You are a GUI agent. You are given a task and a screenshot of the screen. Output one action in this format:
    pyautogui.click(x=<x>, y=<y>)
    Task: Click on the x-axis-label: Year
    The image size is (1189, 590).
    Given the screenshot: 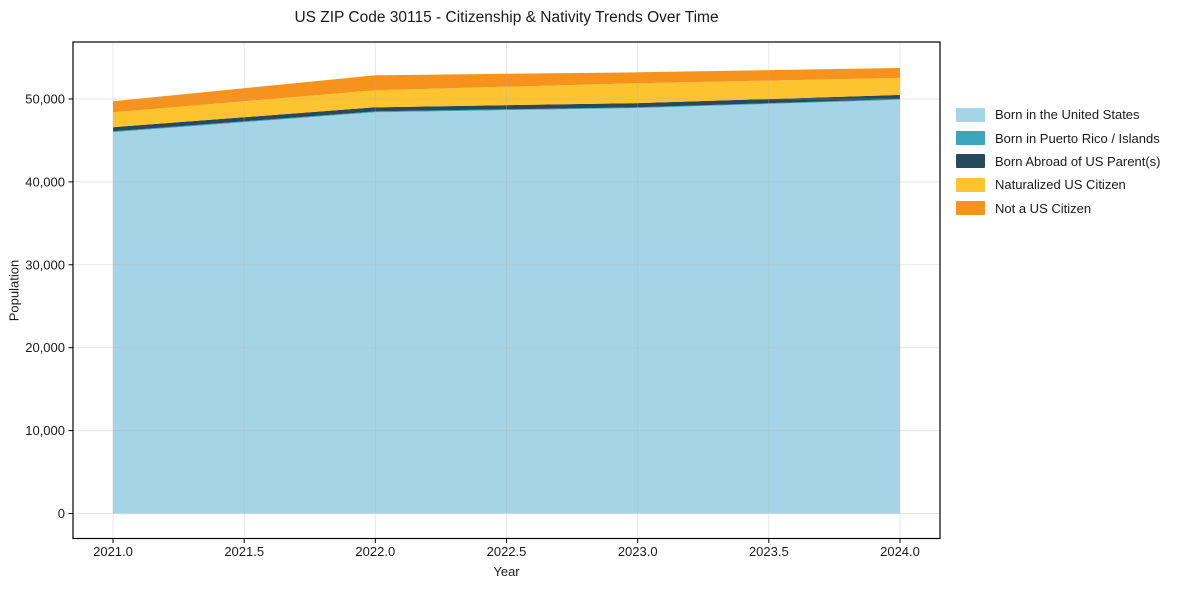 What is the action you would take?
    pyautogui.click(x=506, y=571)
    